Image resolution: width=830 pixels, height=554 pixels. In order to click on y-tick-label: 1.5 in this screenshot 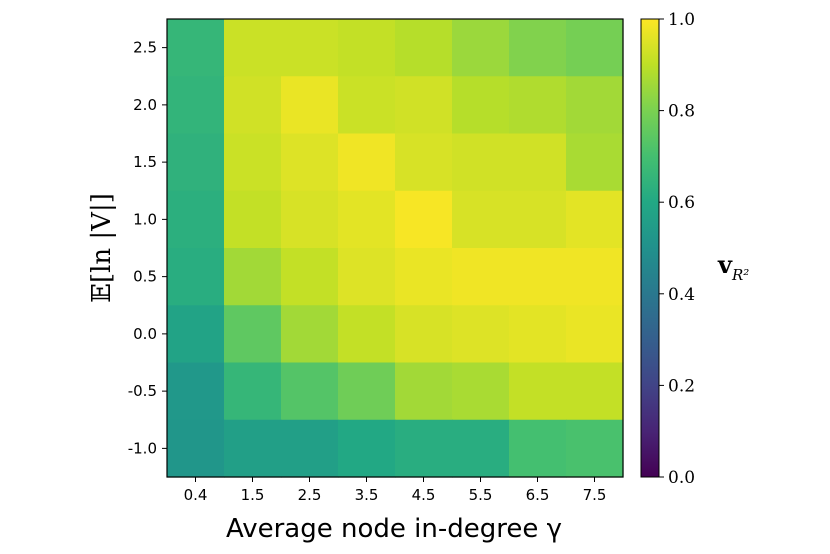, I will do `click(145, 162)`.